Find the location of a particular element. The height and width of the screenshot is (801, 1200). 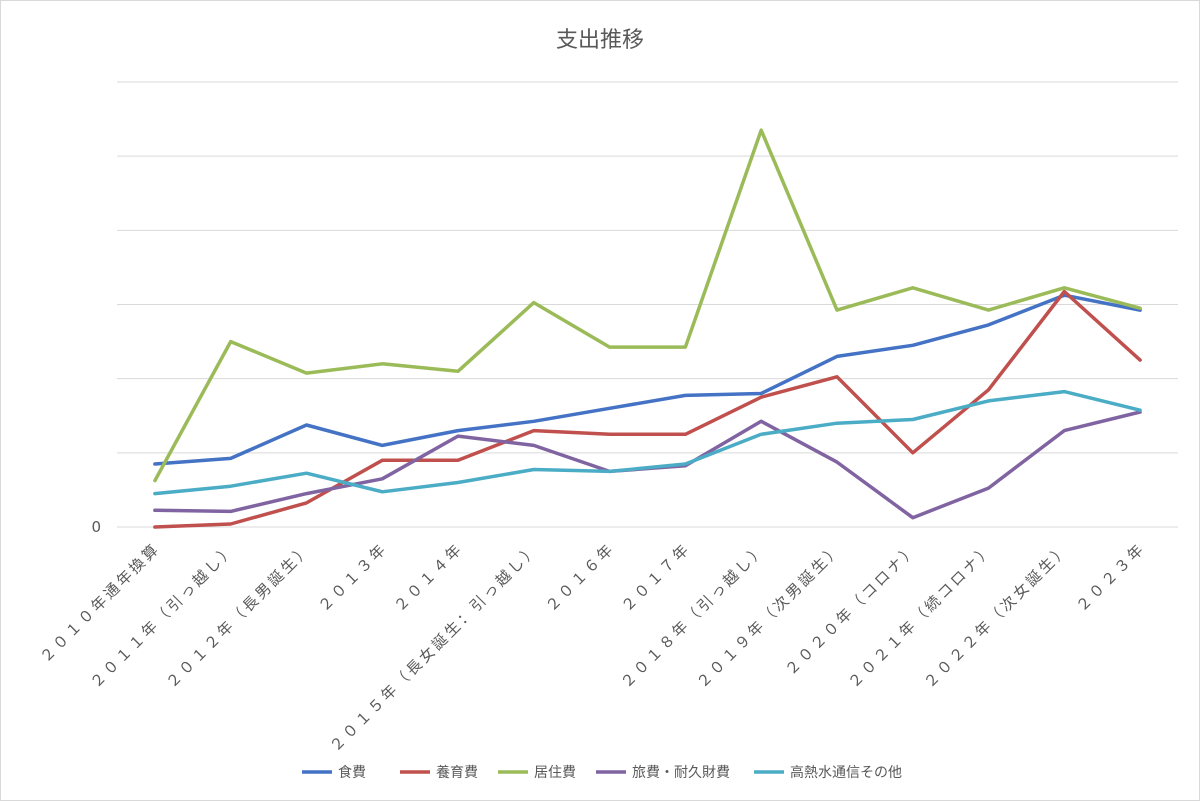

legend-item: 高熱水通信その他 is located at coordinates (828, 772).